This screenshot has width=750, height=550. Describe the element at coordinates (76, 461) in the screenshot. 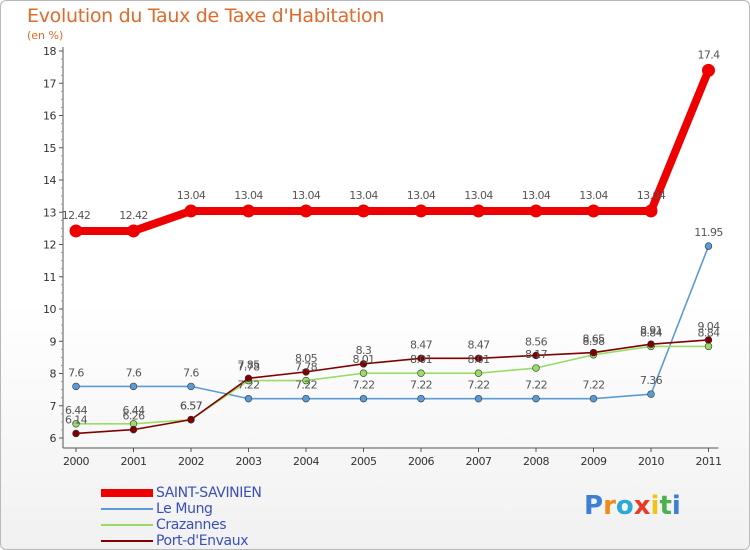

I see `x-tick-label: 2000` at that location.